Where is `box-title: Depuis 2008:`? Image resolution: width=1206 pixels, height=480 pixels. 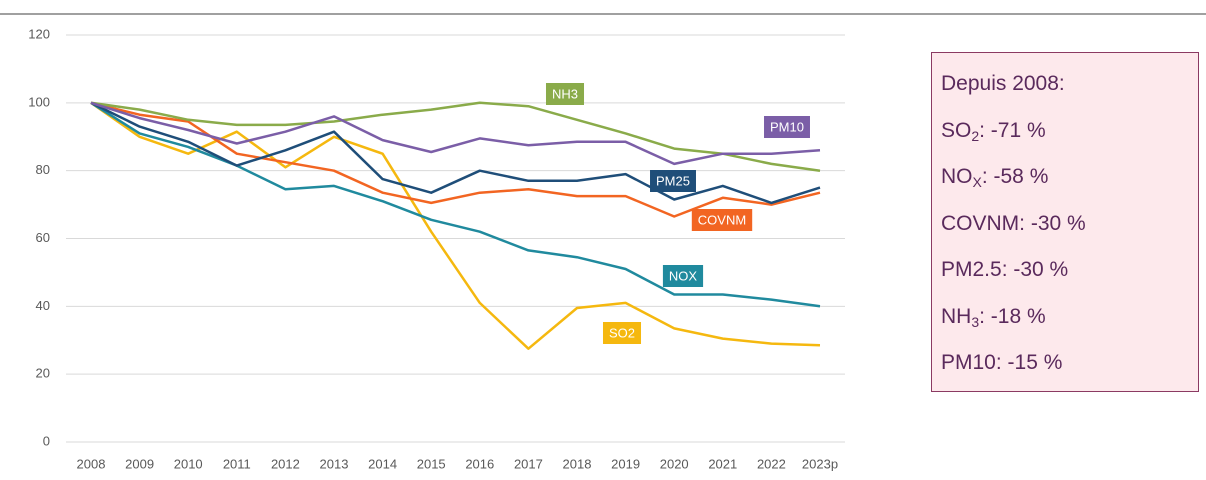 box-title: Depuis 2008: is located at coordinates (1003, 83).